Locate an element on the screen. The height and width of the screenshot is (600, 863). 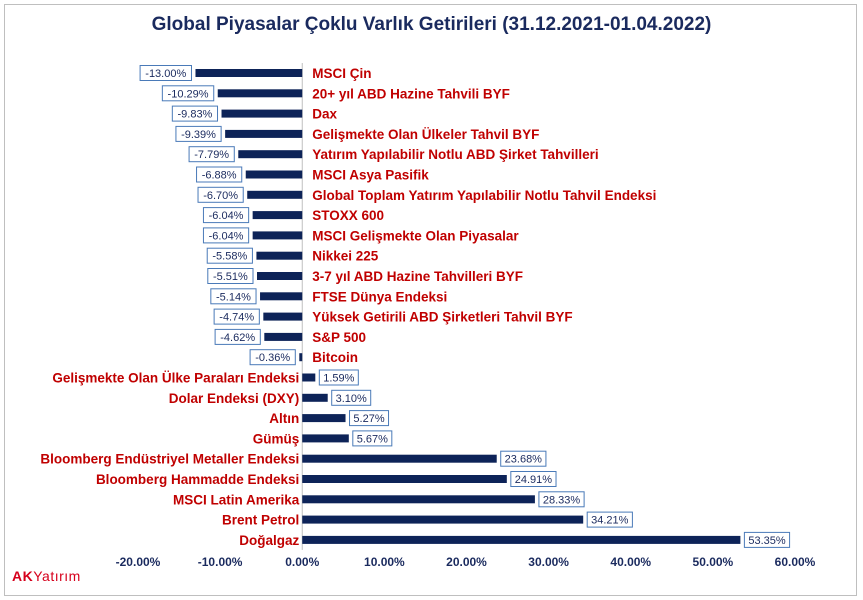
data-label: -9.83% is located at coordinates (194, 115).